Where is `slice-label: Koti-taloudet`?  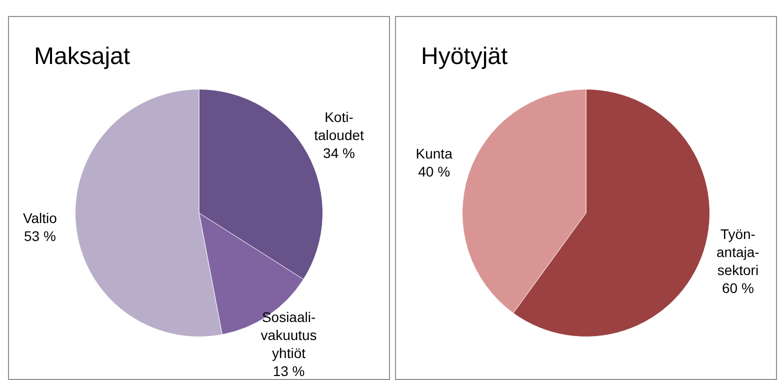 slice-label: Koti-taloudet is located at coordinates (339, 125).